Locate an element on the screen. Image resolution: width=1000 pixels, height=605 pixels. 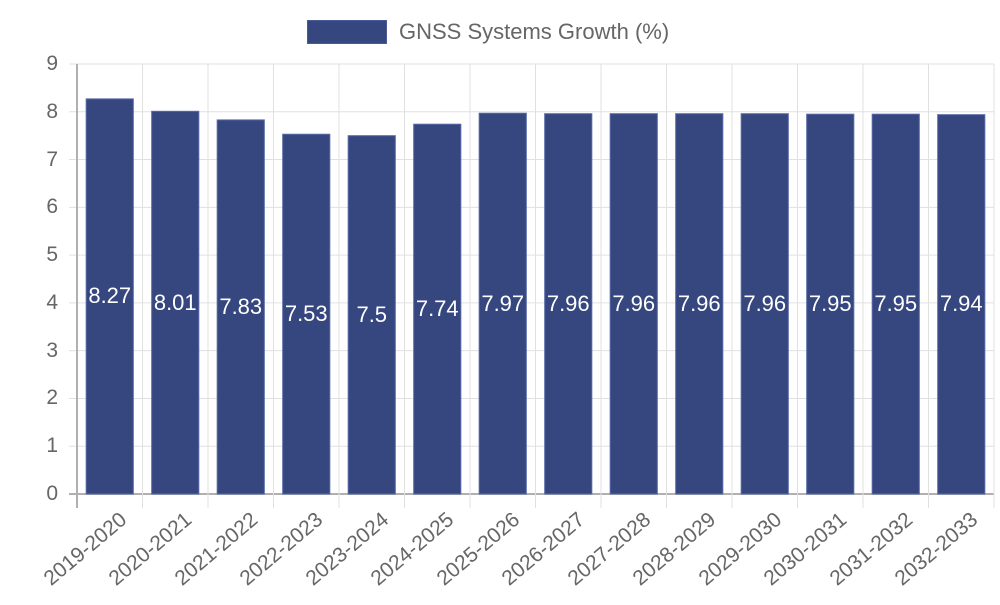
y-tick-label: 3 is located at coordinates (52, 350).